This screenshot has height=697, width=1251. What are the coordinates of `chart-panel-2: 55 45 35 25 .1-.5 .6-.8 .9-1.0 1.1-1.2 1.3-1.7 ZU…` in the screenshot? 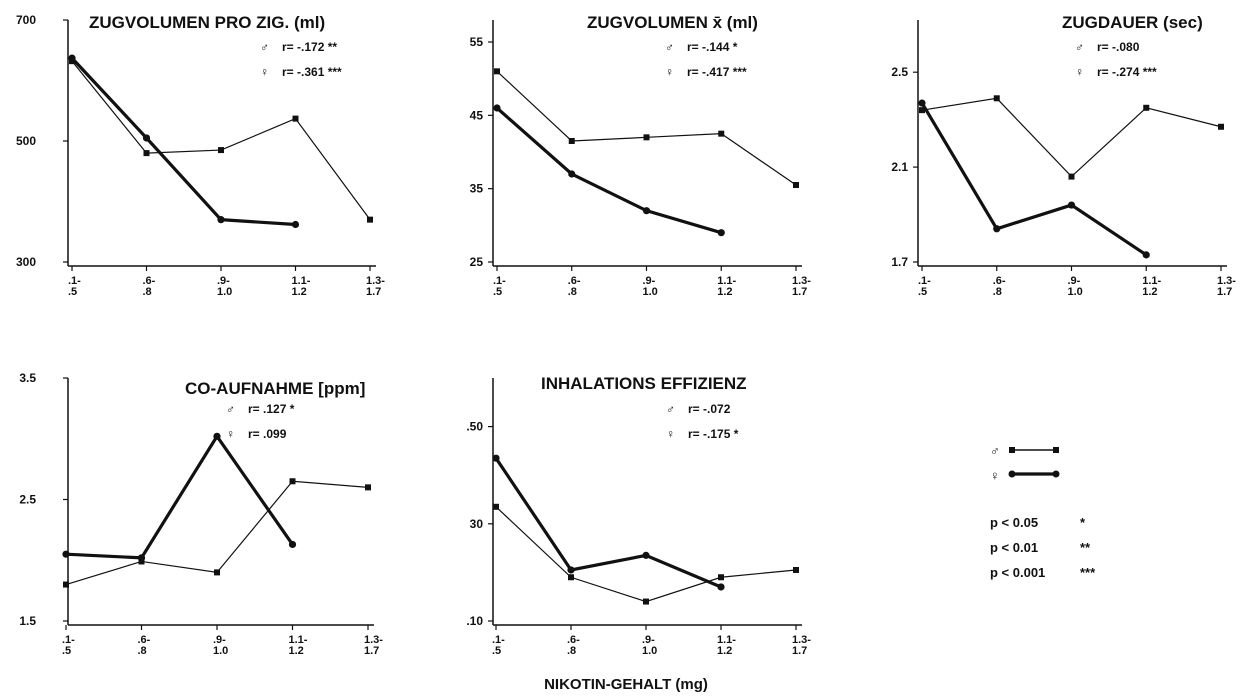 It's located at (641, 155).